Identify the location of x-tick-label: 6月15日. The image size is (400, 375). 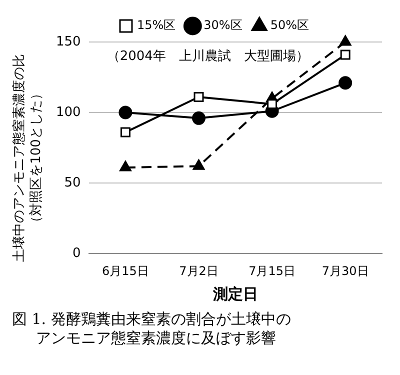
(125, 271).